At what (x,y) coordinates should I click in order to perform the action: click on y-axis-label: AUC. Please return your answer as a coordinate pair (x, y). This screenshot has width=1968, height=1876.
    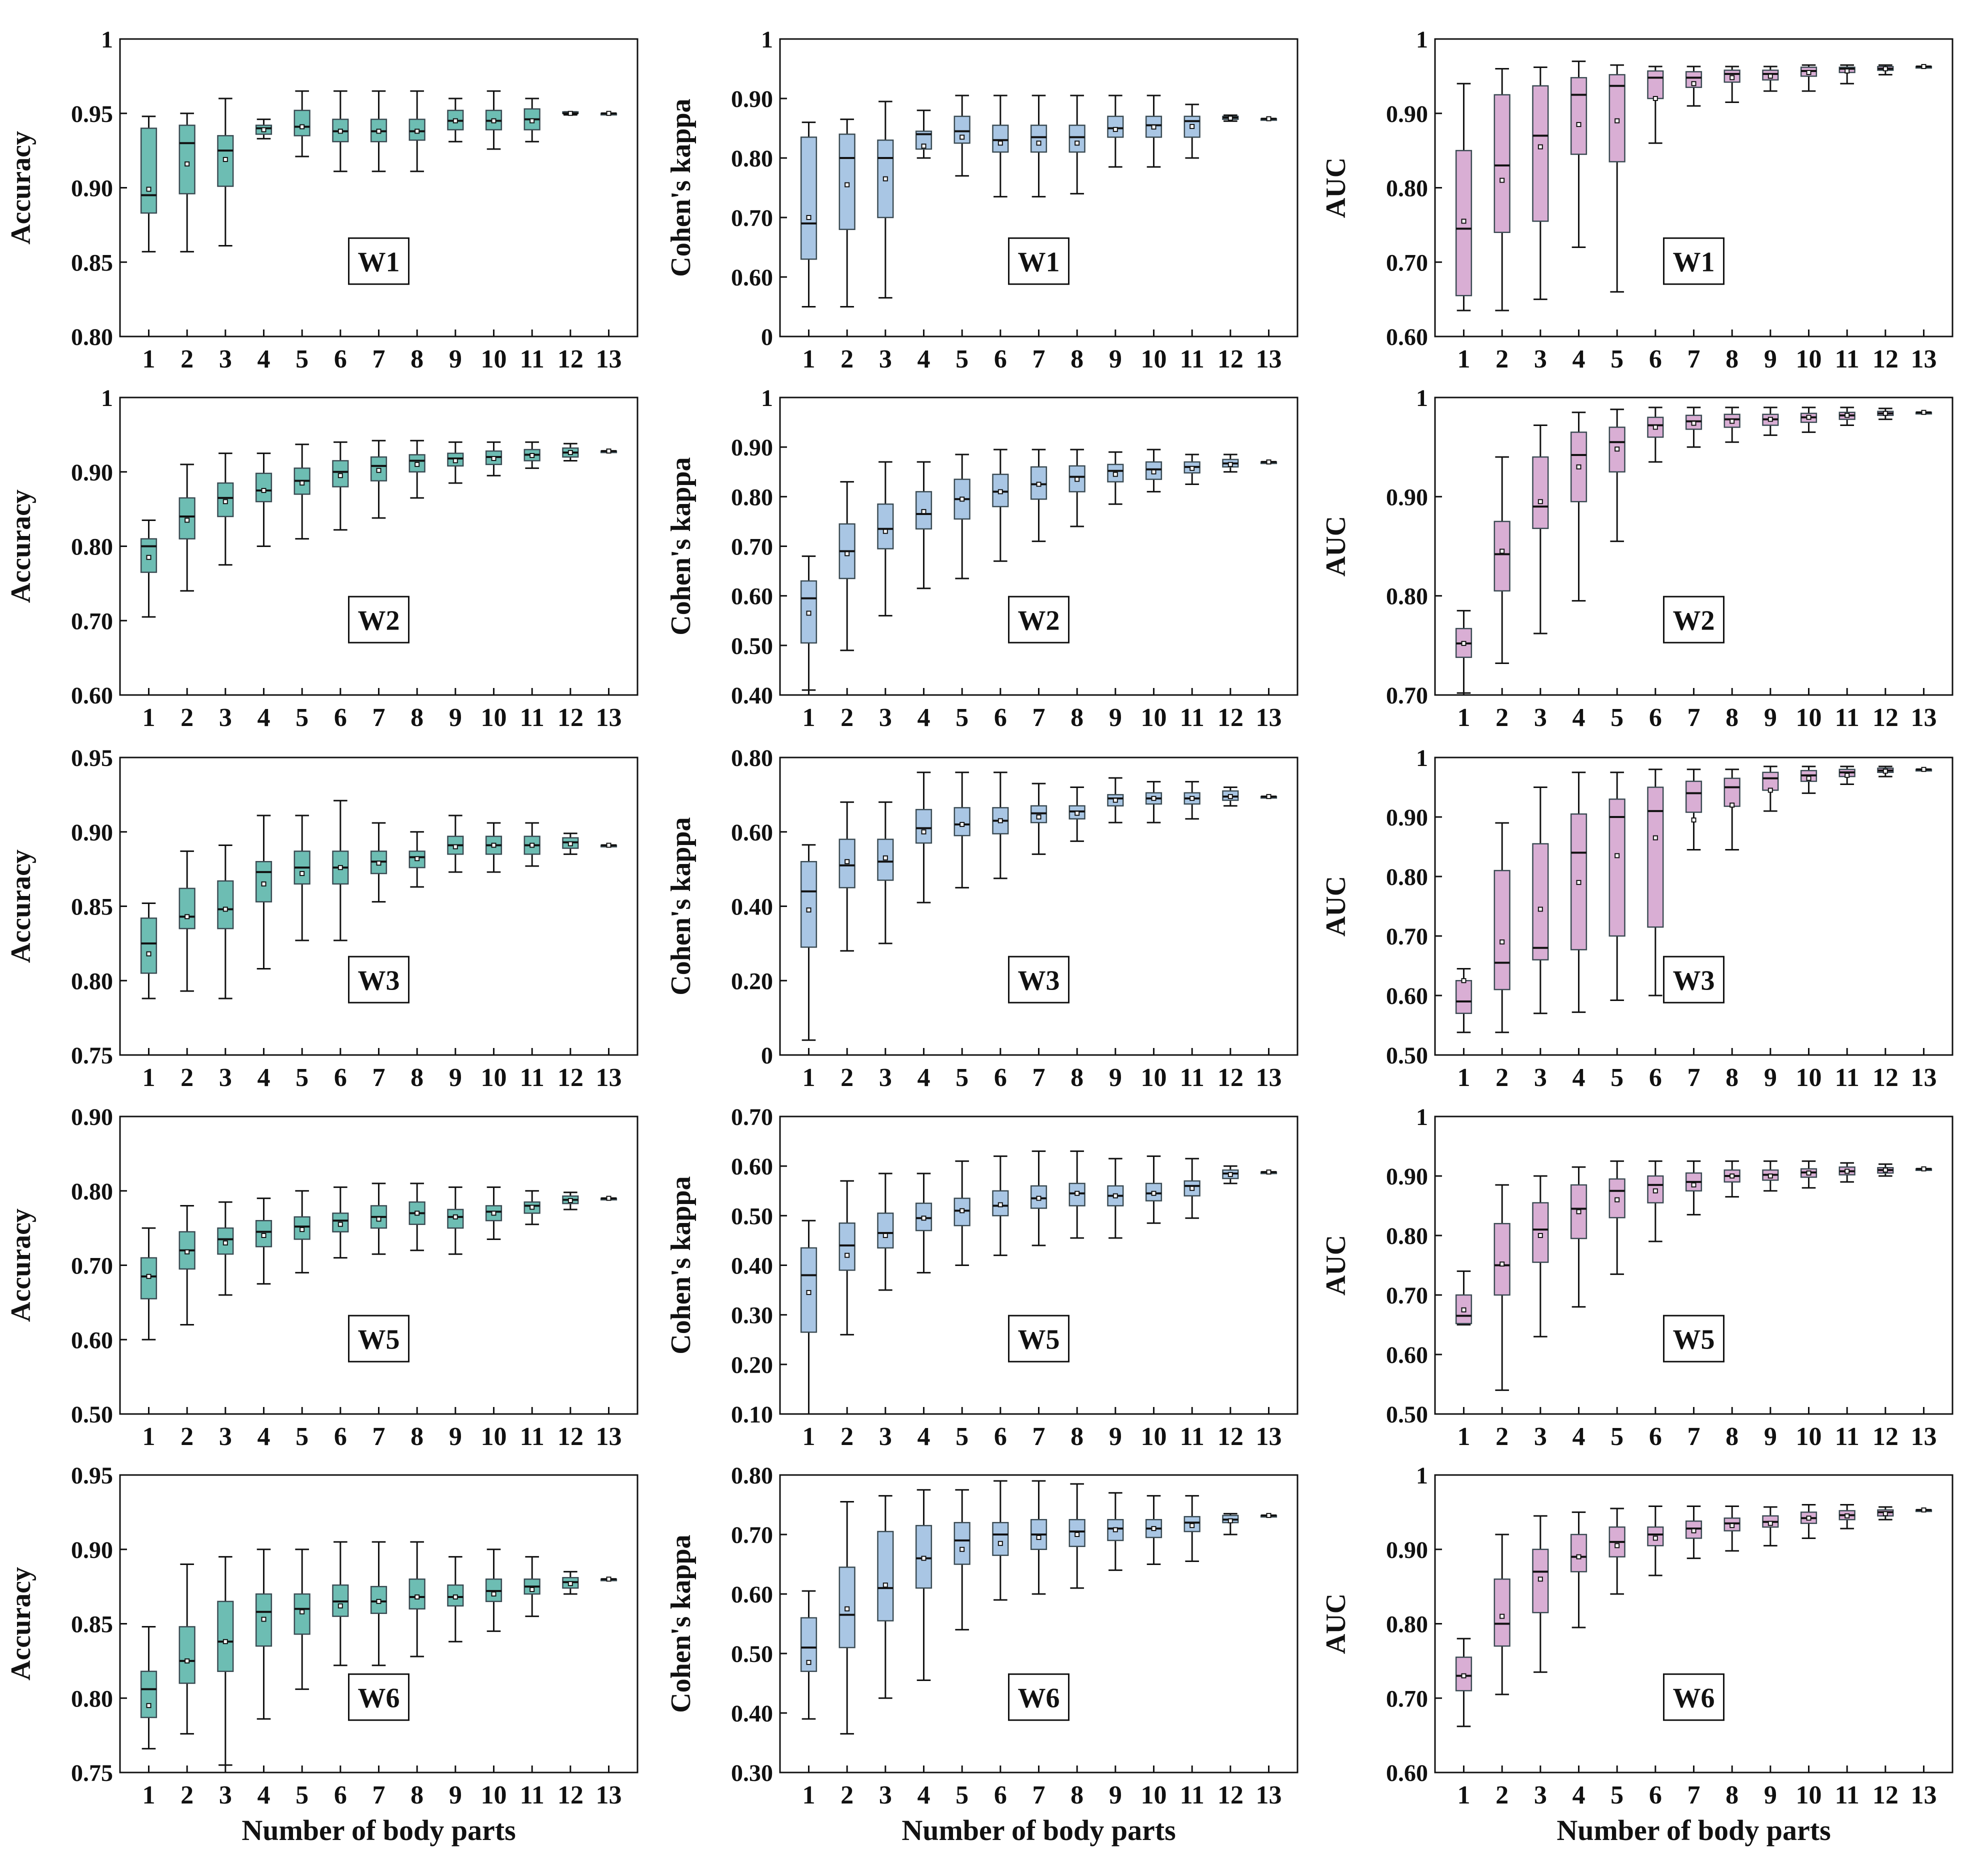
    Looking at the image, I should click on (1336, 906).